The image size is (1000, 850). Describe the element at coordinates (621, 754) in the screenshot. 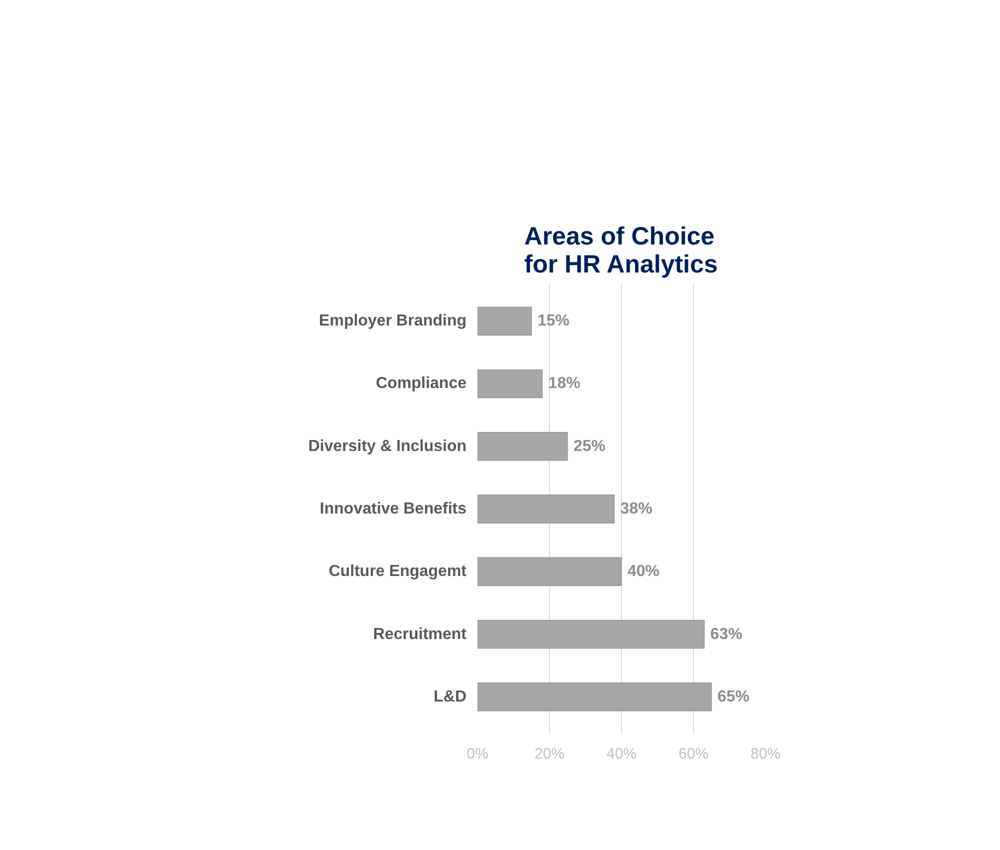

I see `x-tick-label: 40%` at that location.